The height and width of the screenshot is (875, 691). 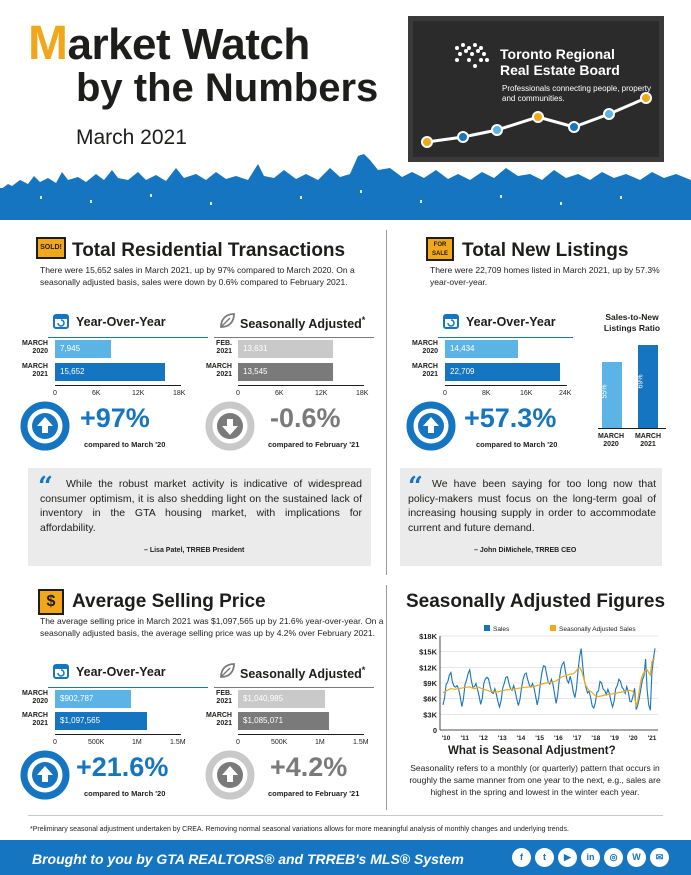 I want to click on ratio-label: MARCH 2021, so click(x=648, y=440).